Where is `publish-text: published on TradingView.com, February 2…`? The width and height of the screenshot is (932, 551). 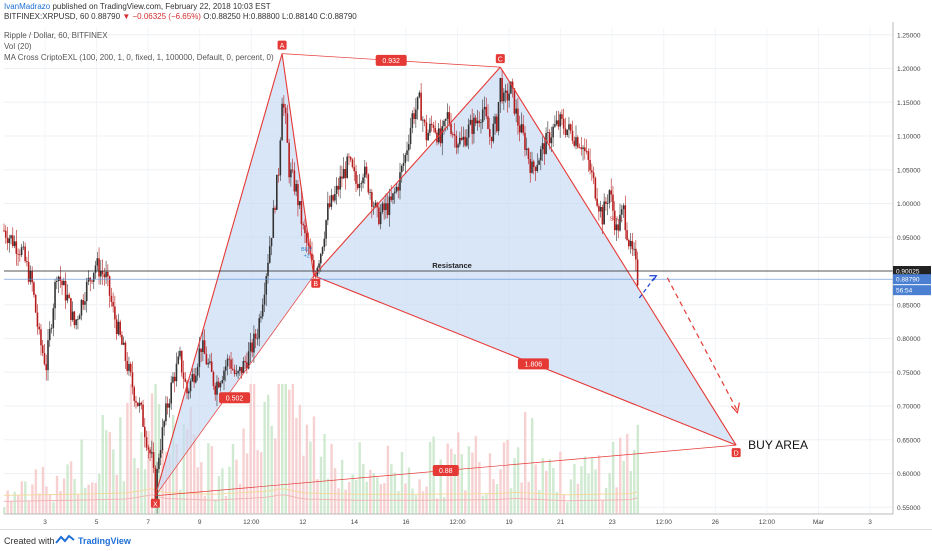 publish-text: published on TradingView.com, February 2… is located at coordinates (161, 6).